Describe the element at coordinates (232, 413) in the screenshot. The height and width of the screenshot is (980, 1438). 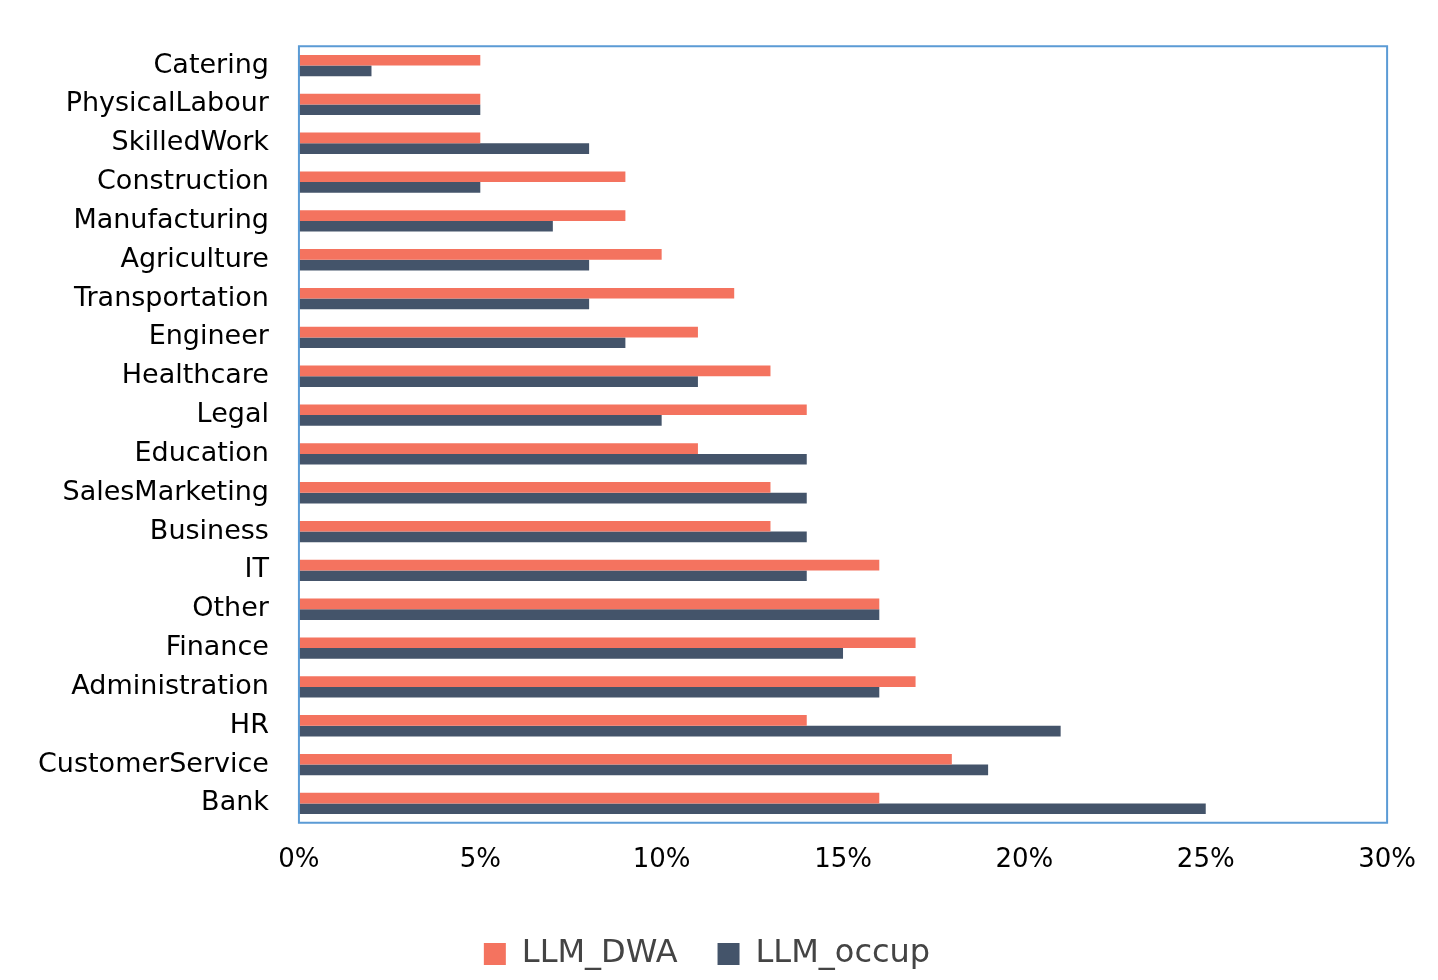
I see `y-tick-label: Legal` at that location.